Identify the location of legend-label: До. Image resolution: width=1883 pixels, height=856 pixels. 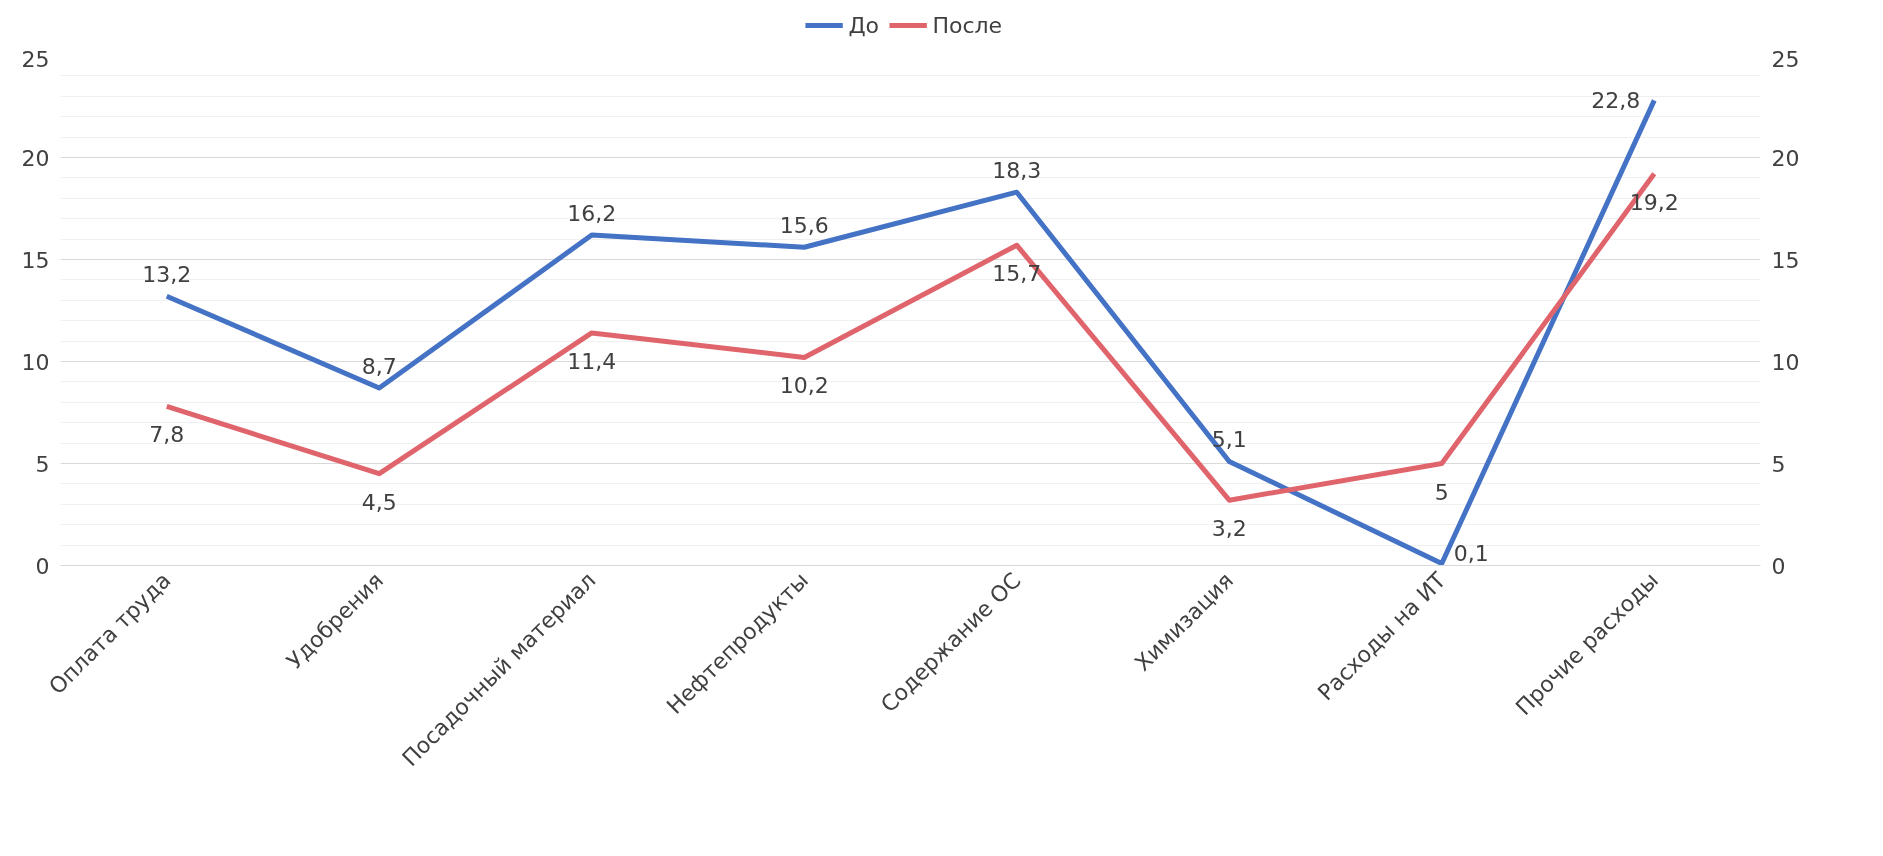
(864, 25).